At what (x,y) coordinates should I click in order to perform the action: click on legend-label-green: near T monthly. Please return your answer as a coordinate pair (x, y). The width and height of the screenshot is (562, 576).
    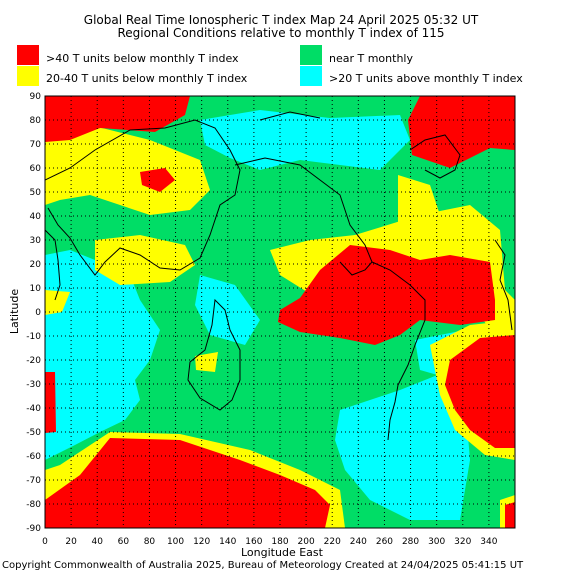
    Looking at the image, I should click on (371, 58).